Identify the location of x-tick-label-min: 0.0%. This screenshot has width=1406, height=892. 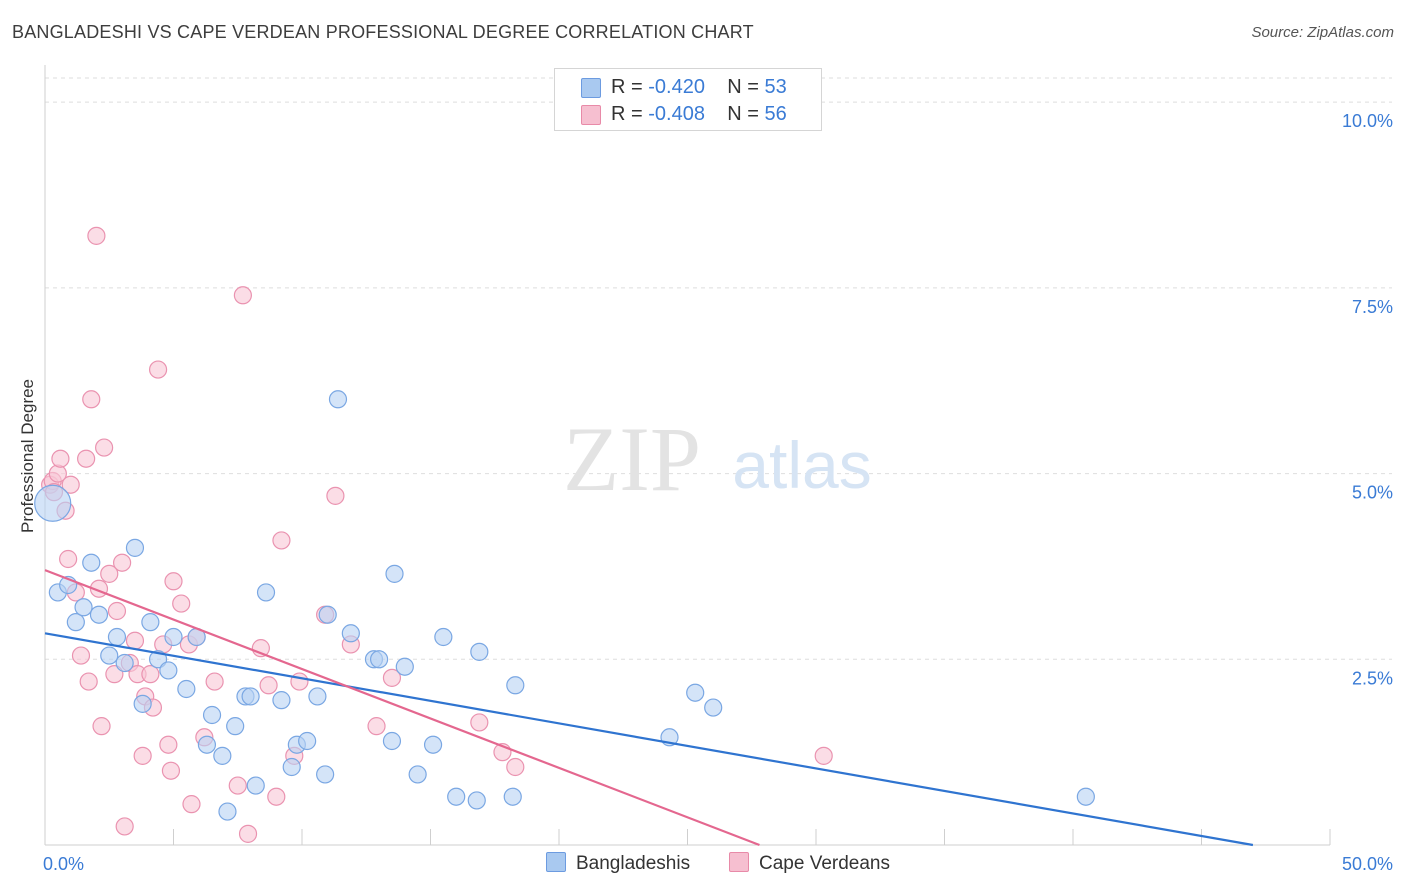
(63, 864).